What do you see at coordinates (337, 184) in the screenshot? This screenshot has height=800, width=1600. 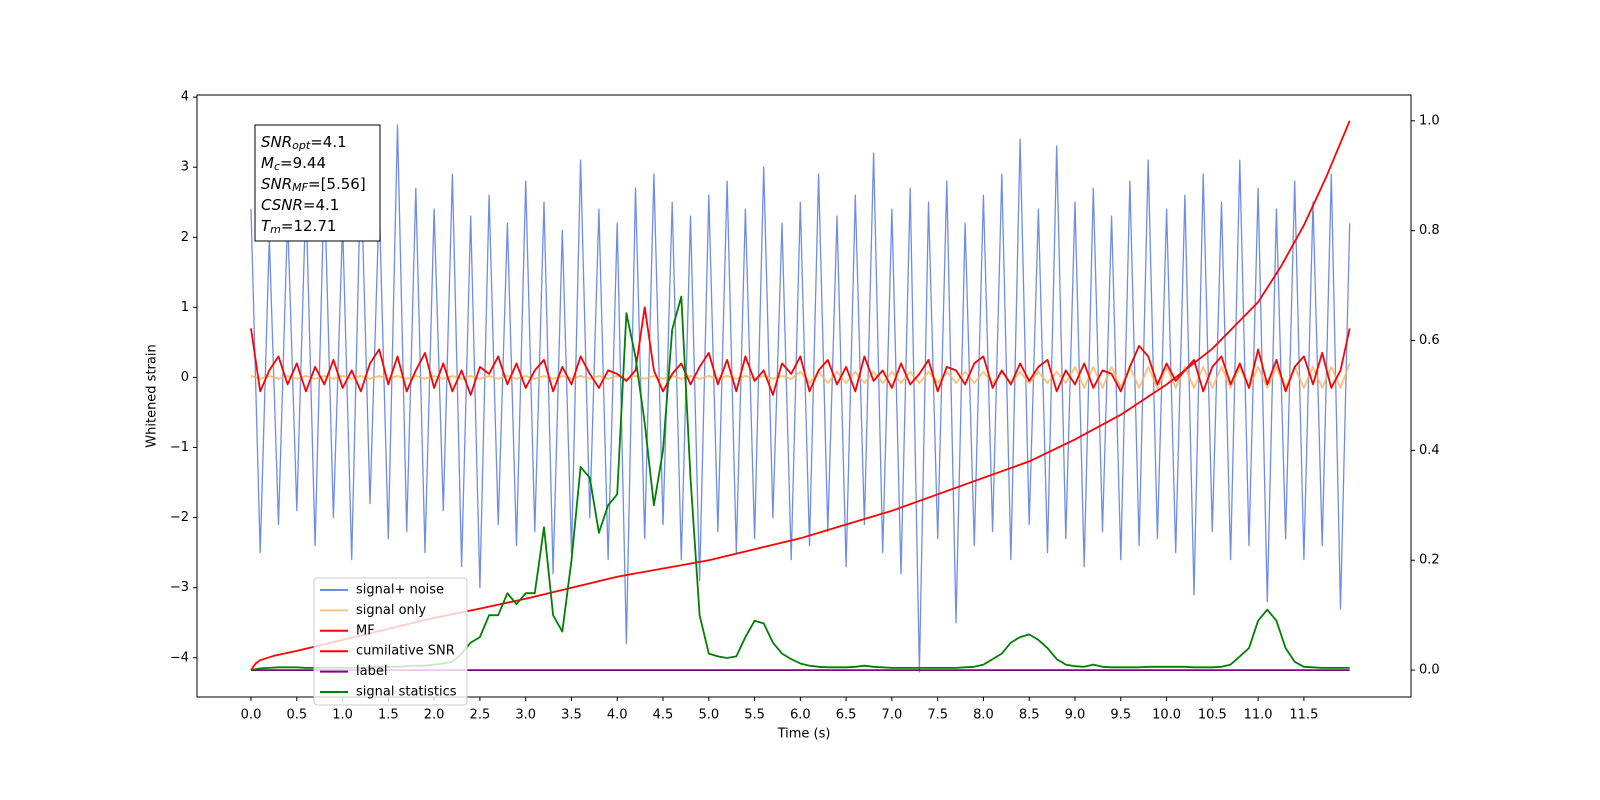 I see `annotation-value: =[5.56]` at bounding box center [337, 184].